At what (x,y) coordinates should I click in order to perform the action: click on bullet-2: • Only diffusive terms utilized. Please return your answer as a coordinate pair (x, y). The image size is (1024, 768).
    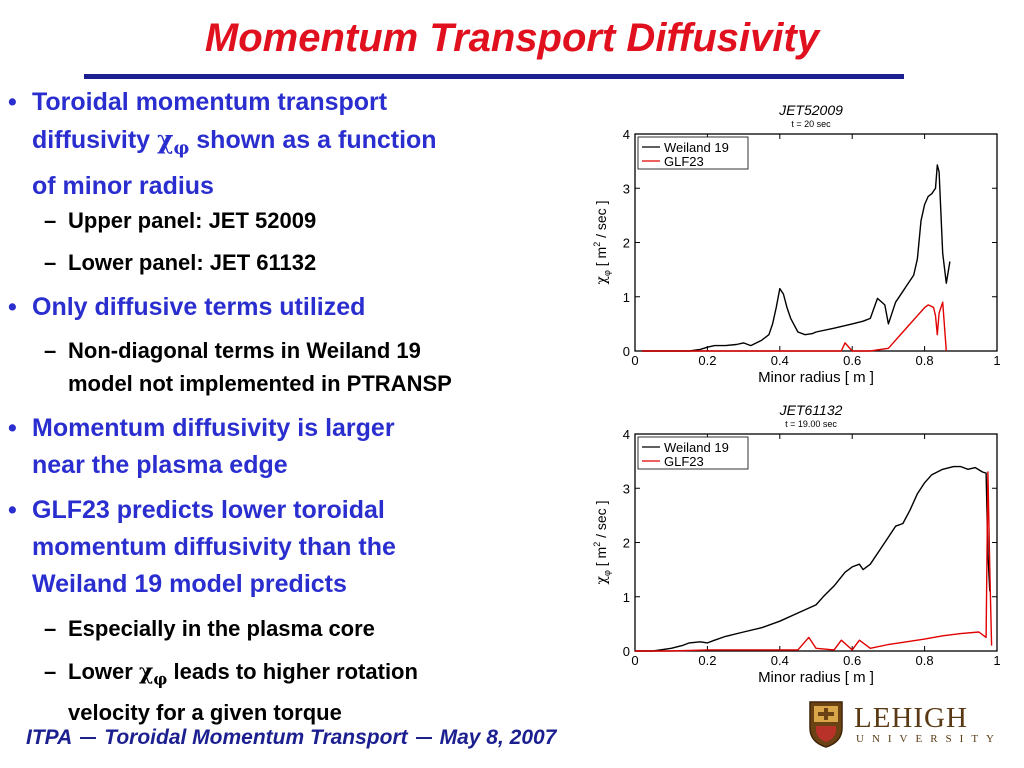
    Looking at the image, I should click on (187, 307).